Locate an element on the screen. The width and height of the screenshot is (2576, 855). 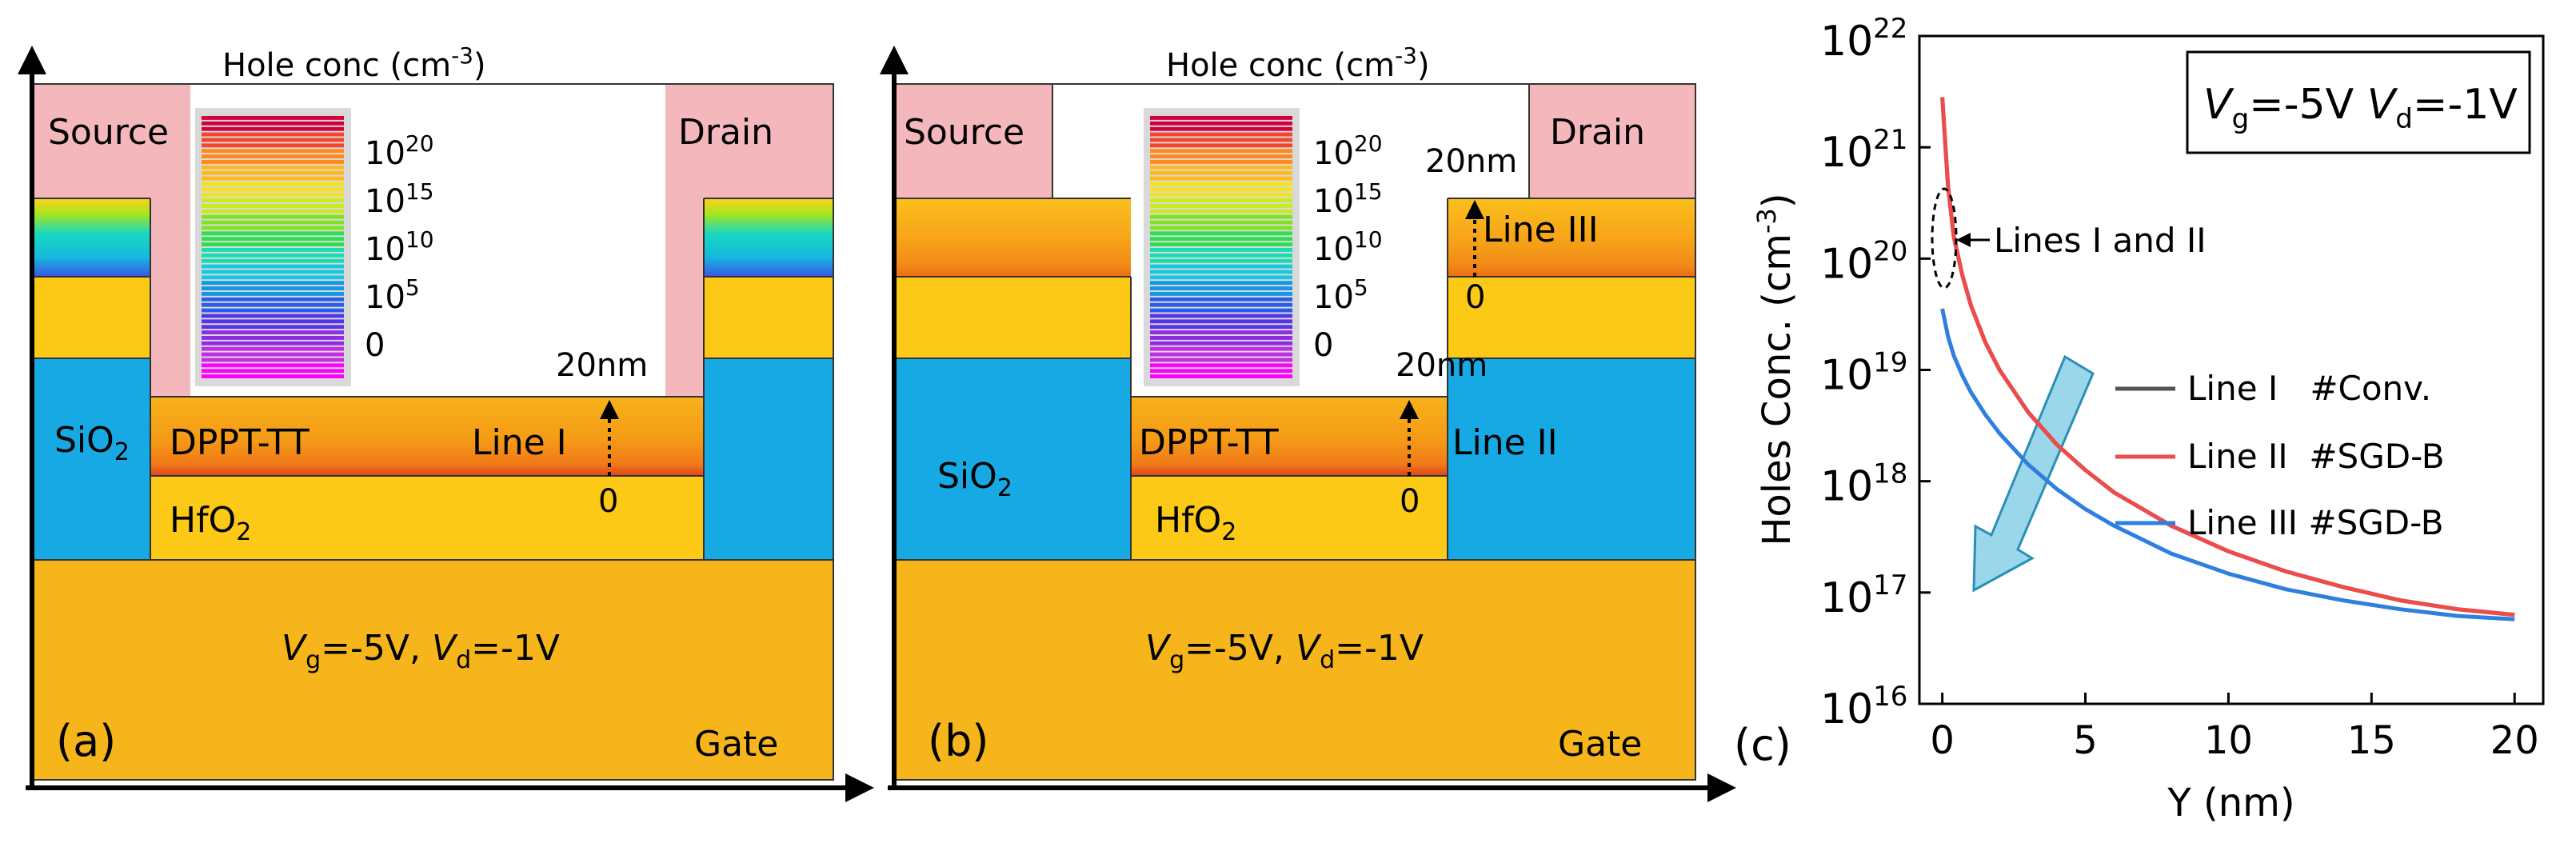
y-tick-label: 1021 is located at coordinates (1864, 150).